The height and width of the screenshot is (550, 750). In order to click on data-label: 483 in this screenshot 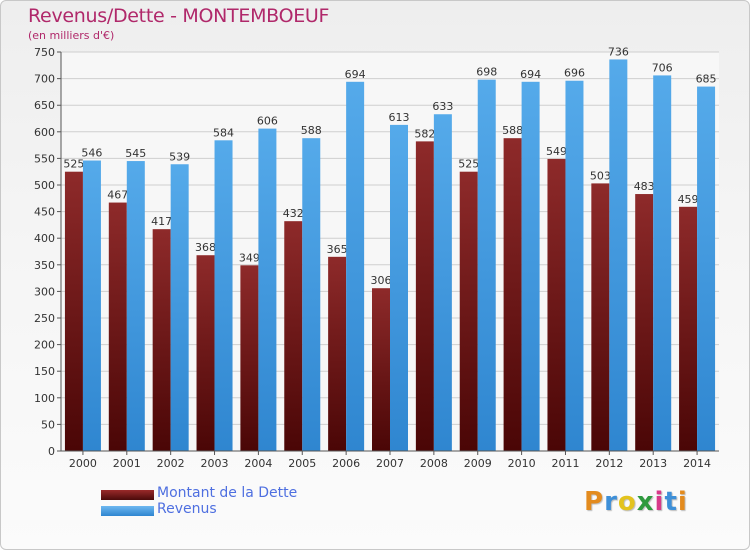, I will do `click(644, 186)`.